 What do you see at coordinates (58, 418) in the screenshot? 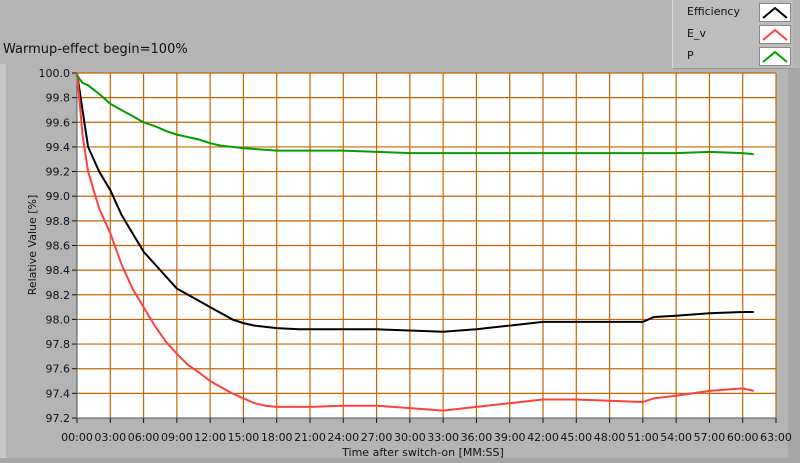
I see `y-tick-label: 97.2` at bounding box center [58, 418].